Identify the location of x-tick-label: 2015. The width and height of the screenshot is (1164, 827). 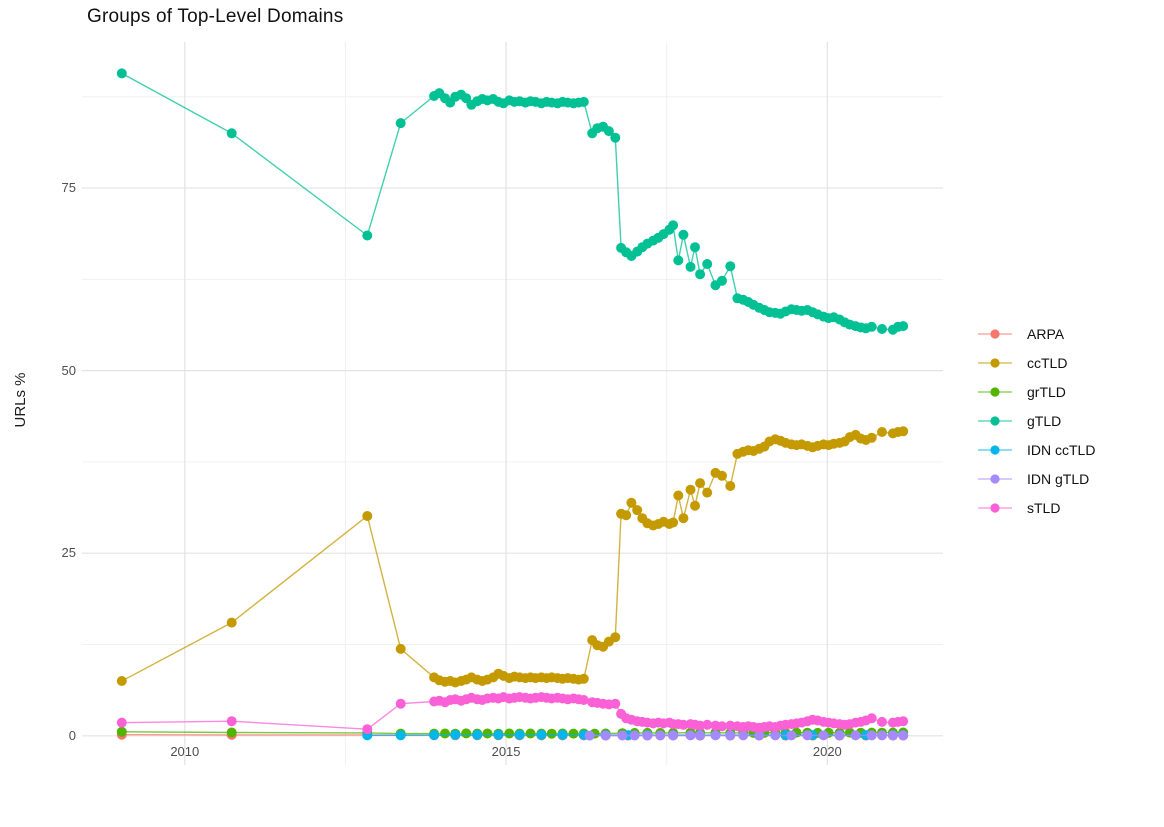
(506, 751).